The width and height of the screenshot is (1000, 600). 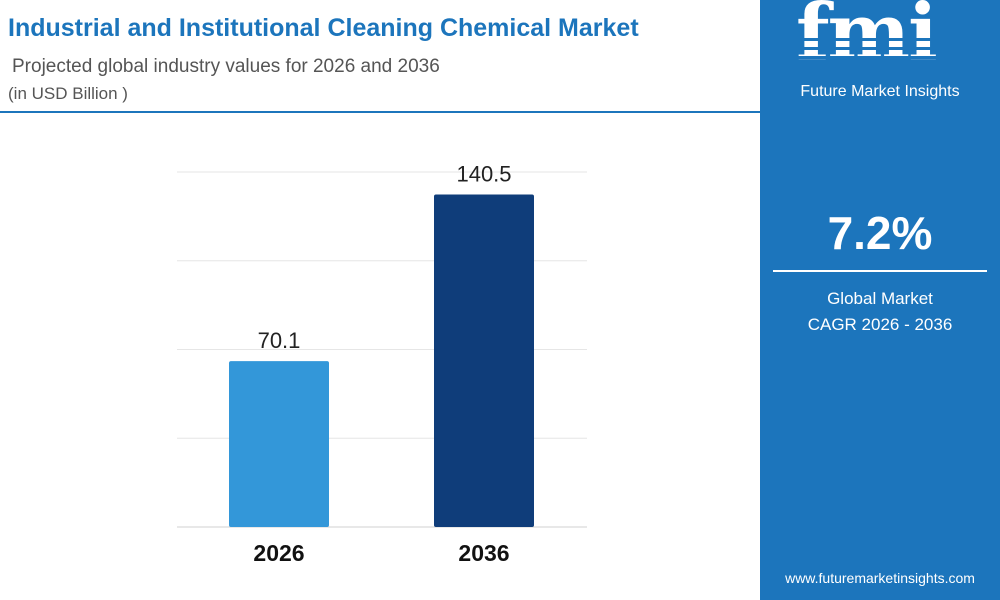 I want to click on cagr-value: 7.2%, so click(x=880, y=233).